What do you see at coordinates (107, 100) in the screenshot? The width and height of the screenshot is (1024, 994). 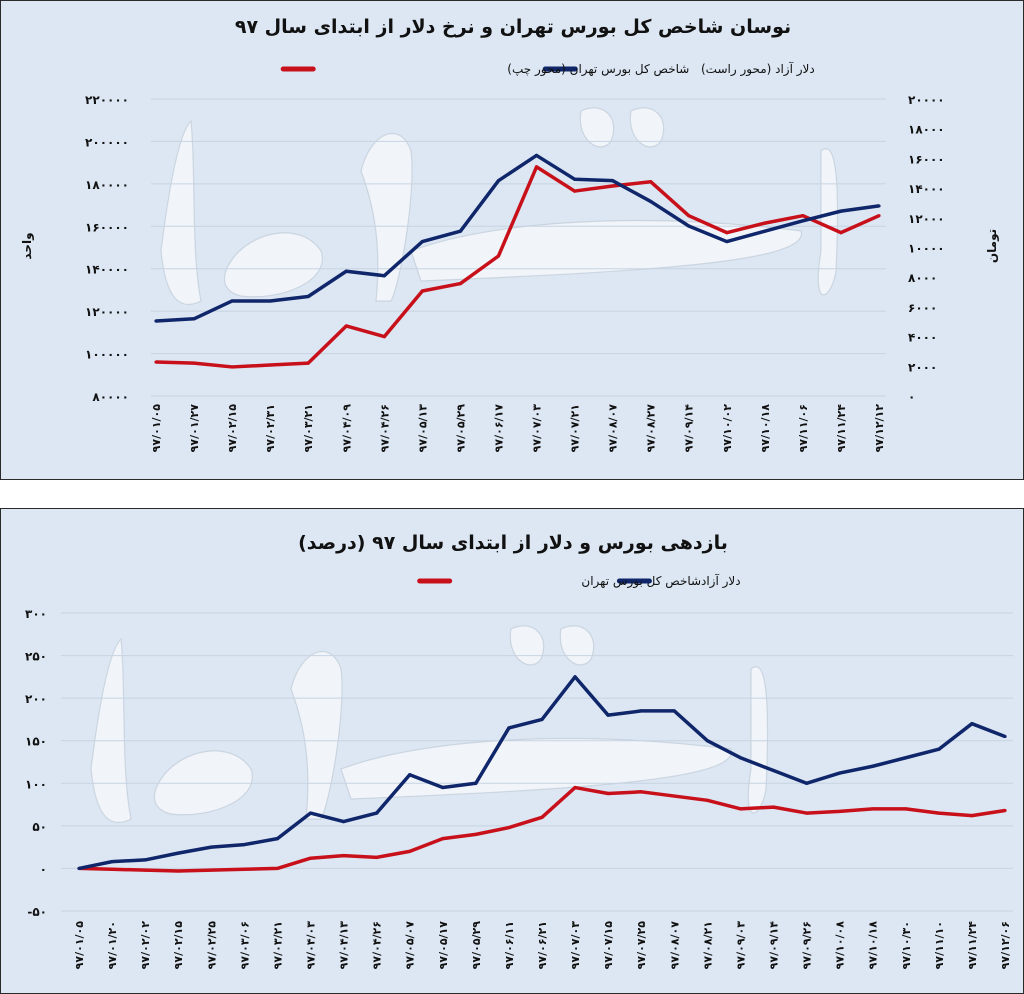 I see `y-left-tick-label: ۲۲۰۰۰۰` at bounding box center [107, 100].